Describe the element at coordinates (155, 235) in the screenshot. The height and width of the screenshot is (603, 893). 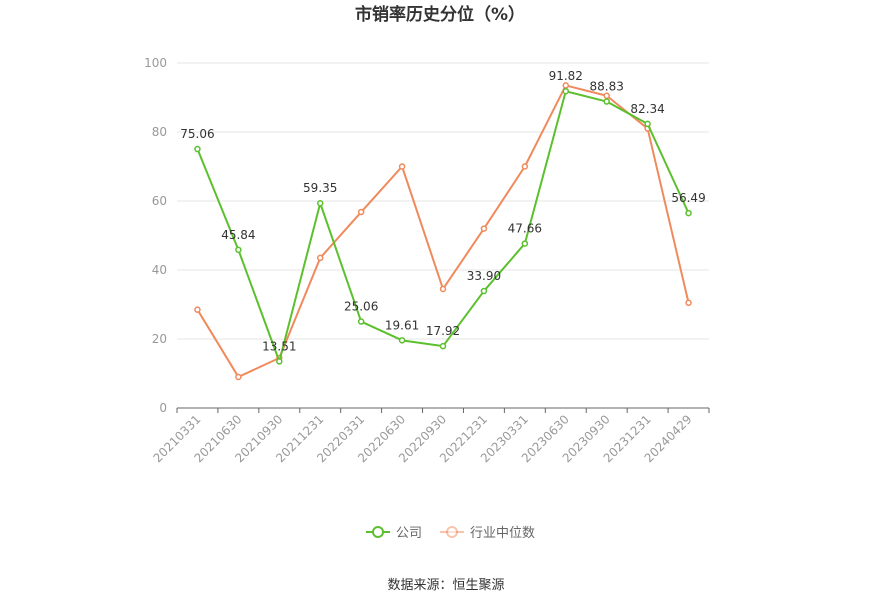
I see `y-axis: 0 20 40 60 80 100` at that location.